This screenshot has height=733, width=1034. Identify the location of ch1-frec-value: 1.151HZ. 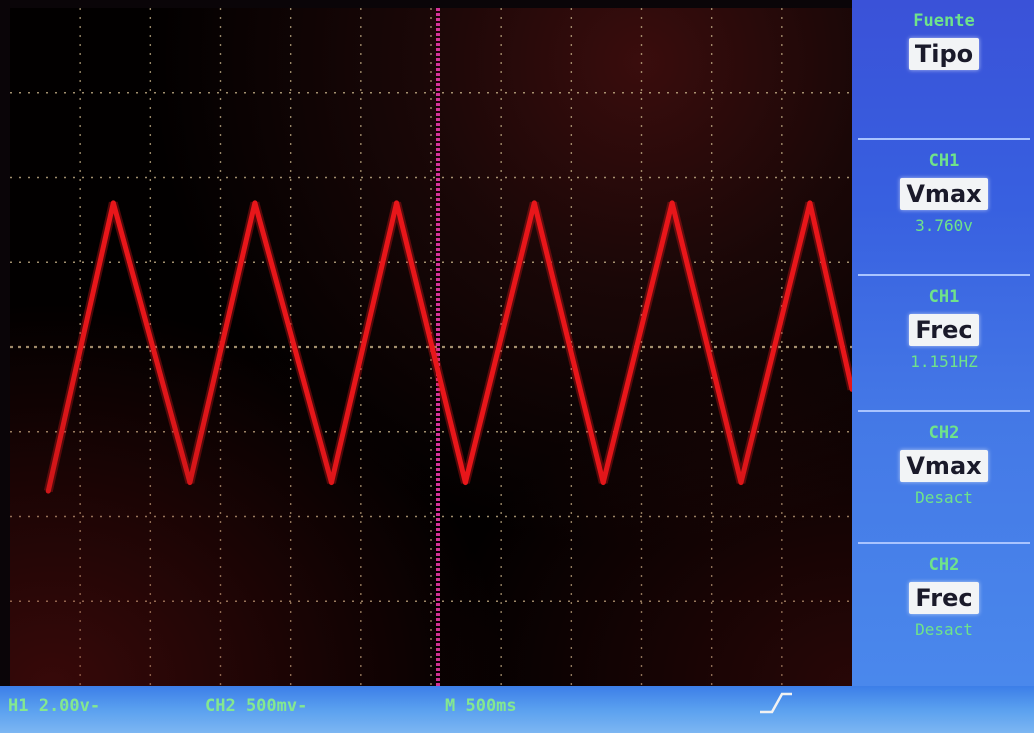
(944, 361).